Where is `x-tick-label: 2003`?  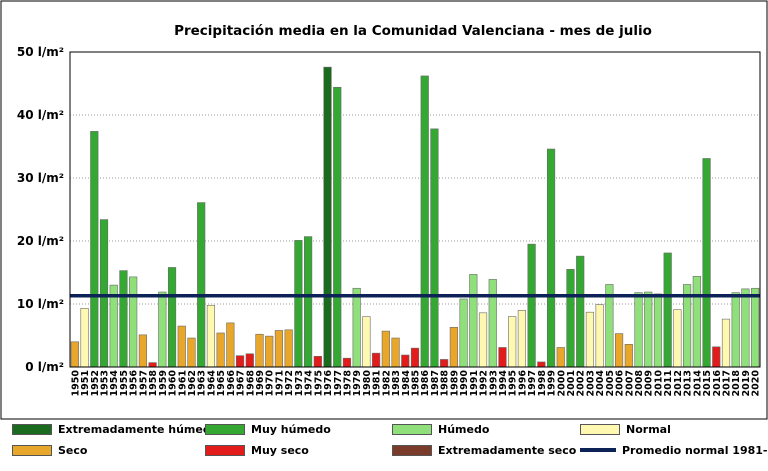 x-tick-label: 2003 is located at coordinates (590, 383).